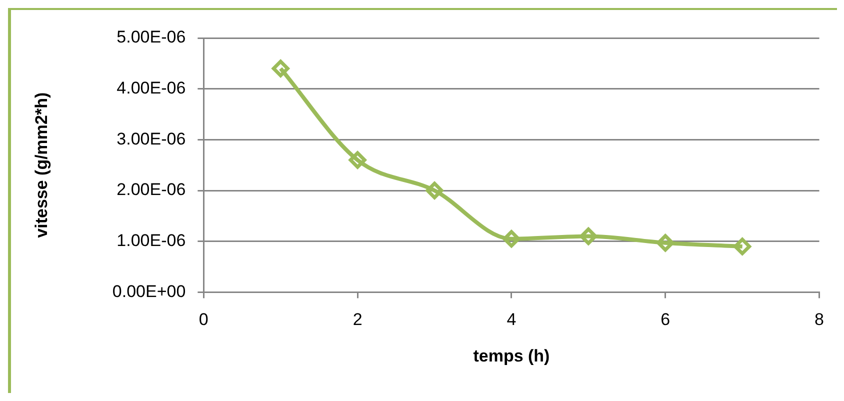 The height and width of the screenshot is (401, 844). Describe the element at coordinates (511, 356) in the screenshot. I see `x-axis-title: temps (h)` at that location.